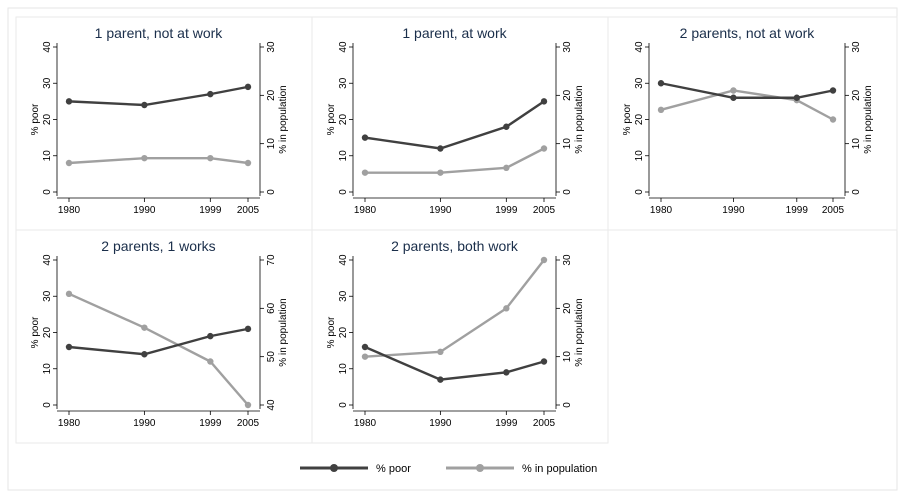  Describe the element at coordinates (559, 469) in the screenshot. I see `legend-population-label: % in population` at that location.